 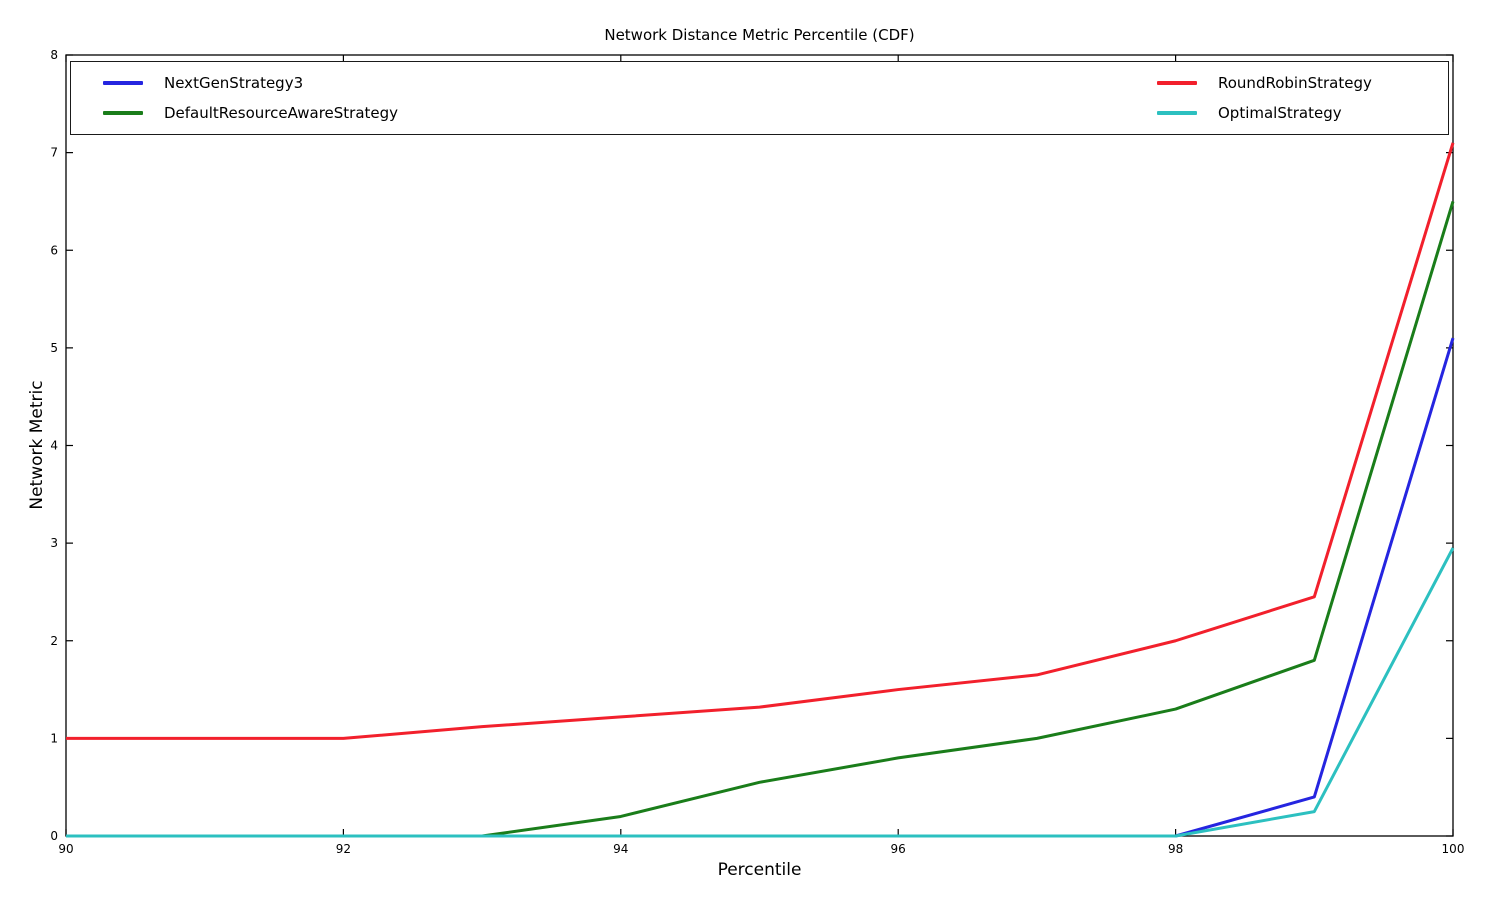 I want to click on legend-item: OptimalStrategy, so click(x=1264, y=113).